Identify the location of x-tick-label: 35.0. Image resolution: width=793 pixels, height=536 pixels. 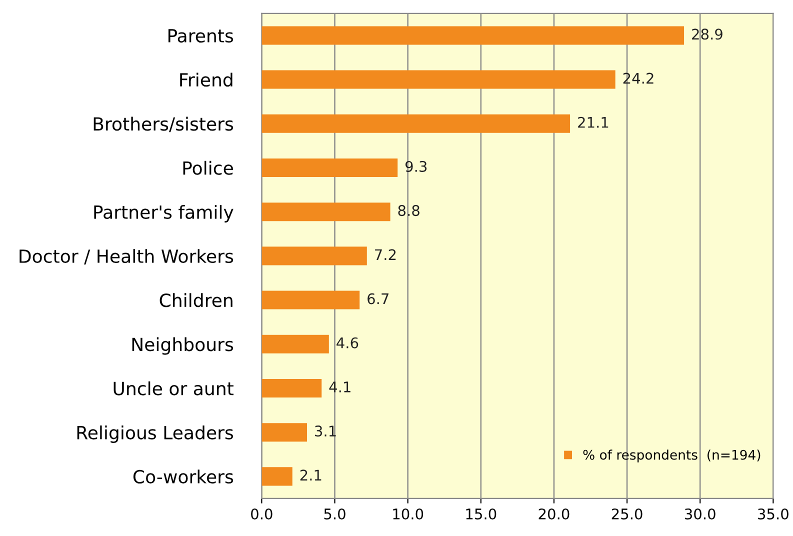
(773, 514).